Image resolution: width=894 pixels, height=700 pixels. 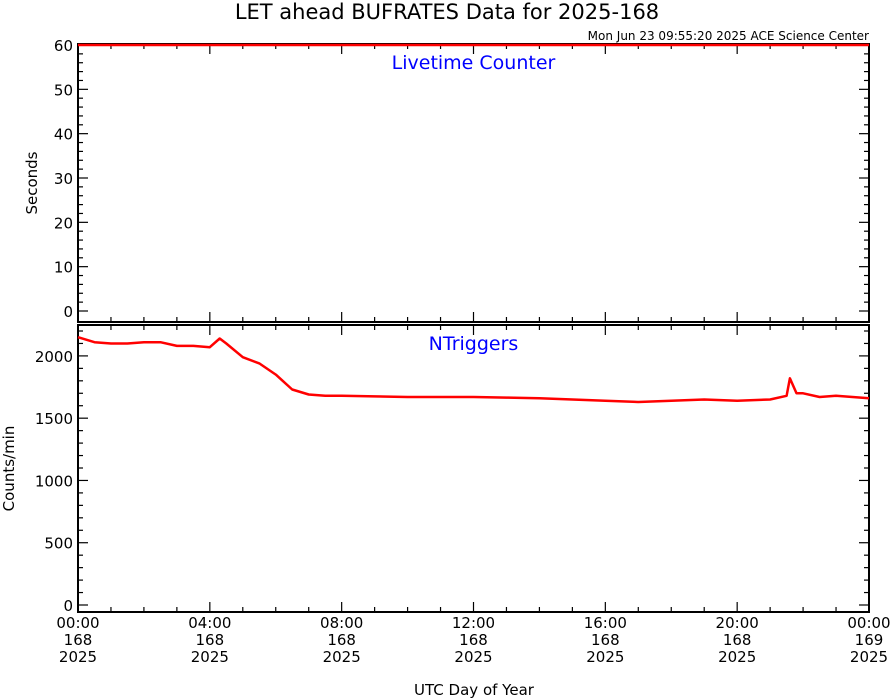 What do you see at coordinates (869, 640) in the screenshot?
I see `x-tick-day: 169` at bounding box center [869, 640].